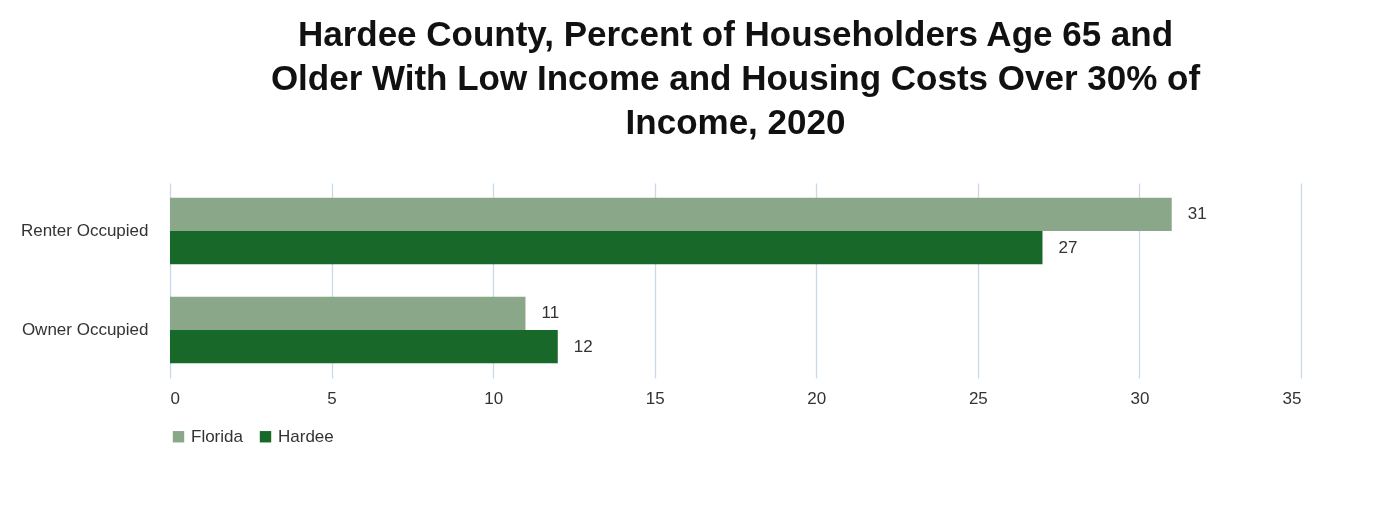 Image resolution: width=1400 pixels, height=518 pixels. What do you see at coordinates (1292, 398) in the screenshot?
I see `x-tick-label: 35` at bounding box center [1292, 398].